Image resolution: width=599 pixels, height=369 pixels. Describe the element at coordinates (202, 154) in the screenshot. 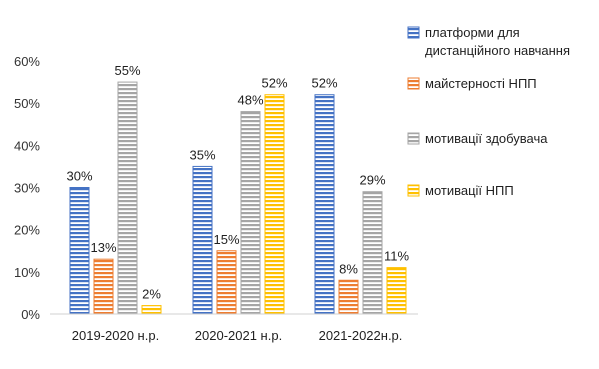

I see `data-label: 35%` at that location.